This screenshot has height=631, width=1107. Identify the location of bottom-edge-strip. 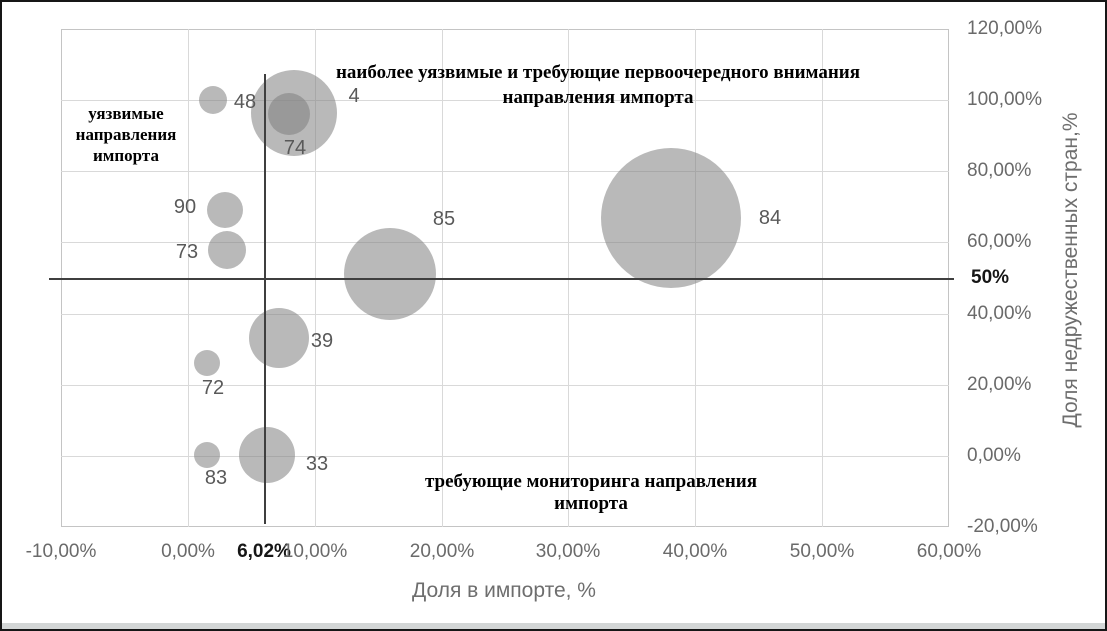
(553, 626).